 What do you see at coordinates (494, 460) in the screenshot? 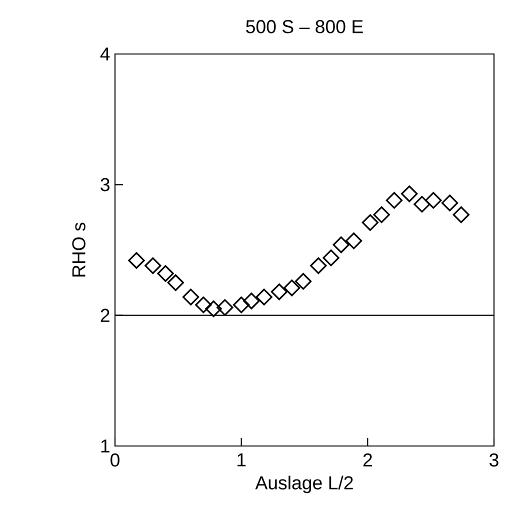
I see `x-tick-label: 3` at bounding box center [494, 460].